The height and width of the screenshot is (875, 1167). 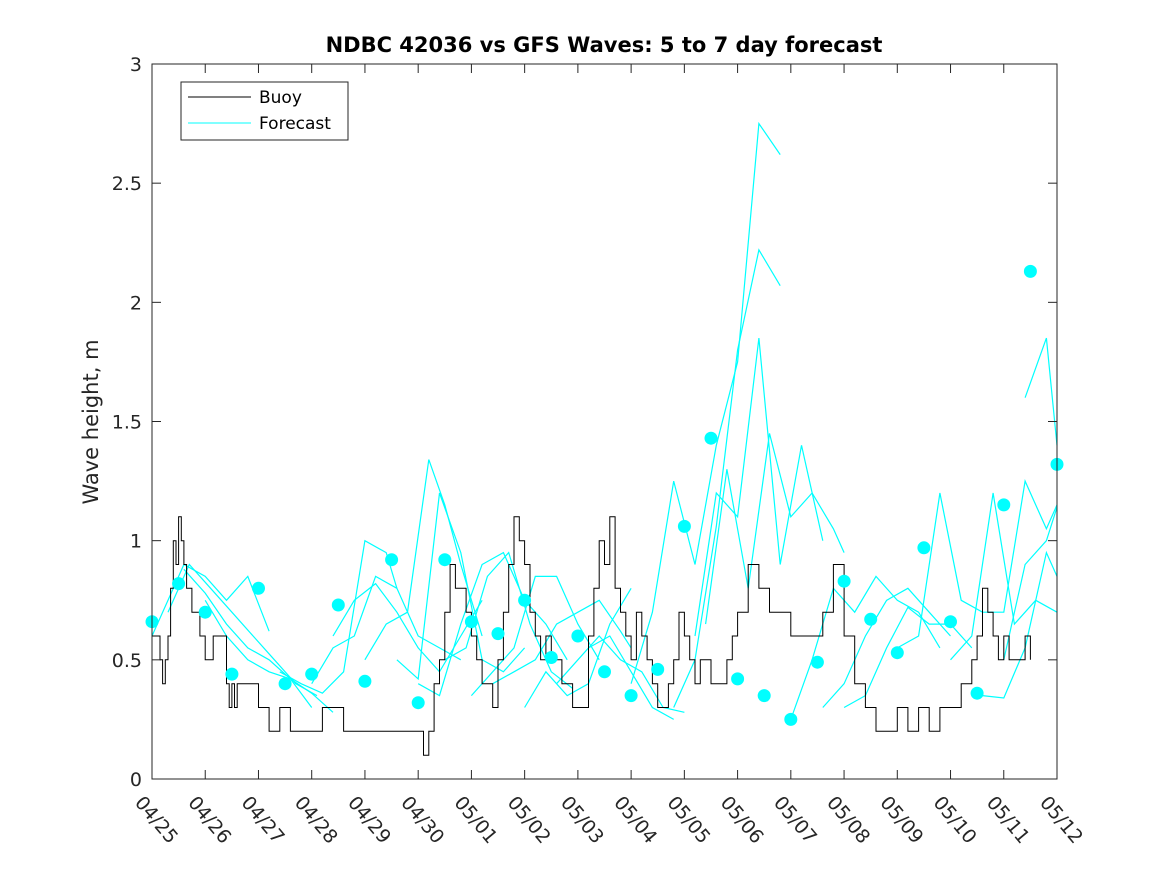 I want to click on legend-forecast-label: Forecast, so click(x=295, y=124).